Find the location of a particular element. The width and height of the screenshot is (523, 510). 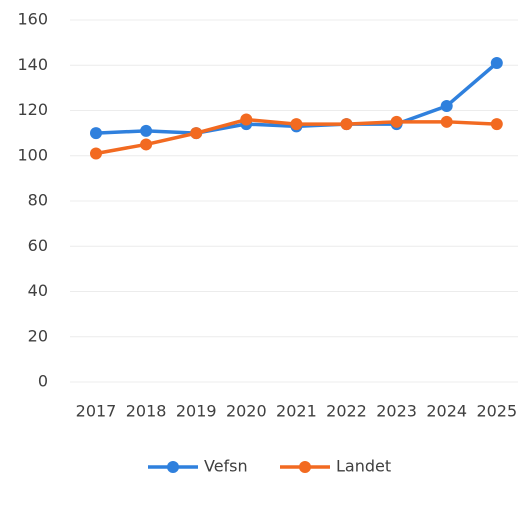

x-tick-label: 2025 is located at coordinates (496, 411).